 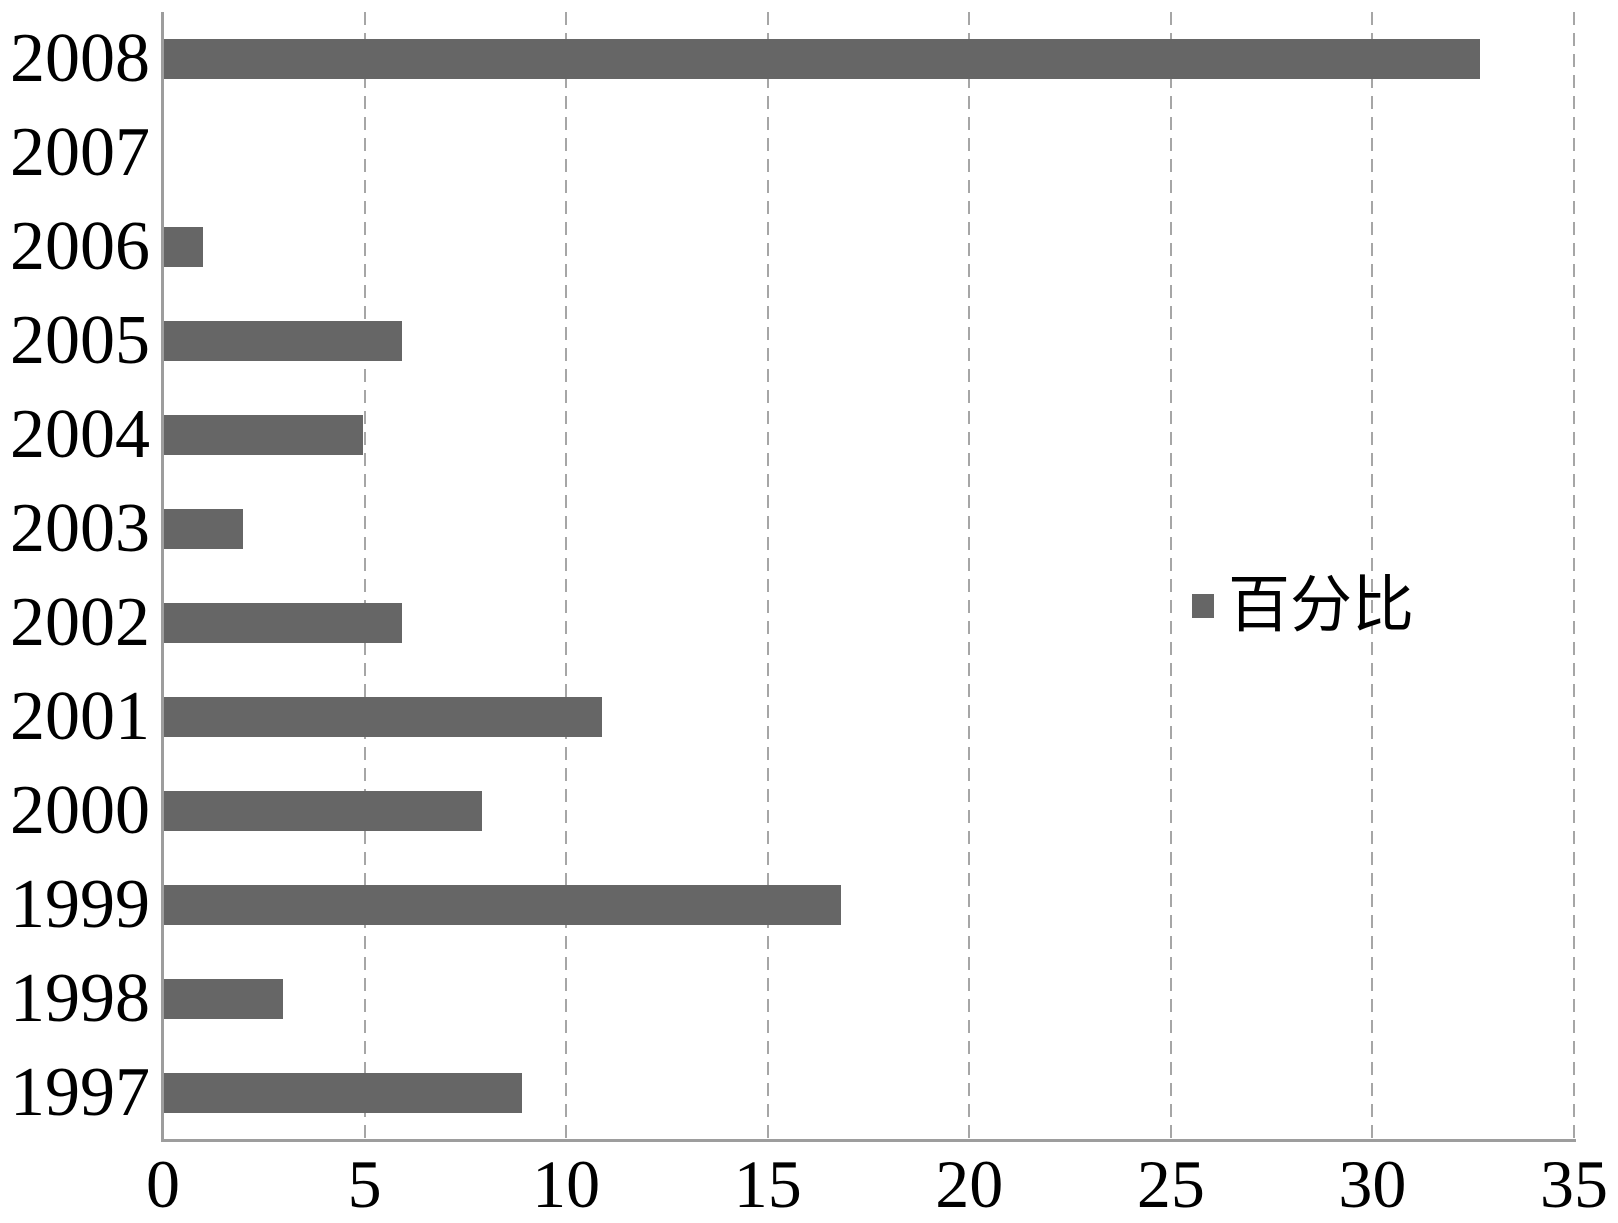 What do you see at coordinates (203, 529) in the screenshot?
I see `bar-2003` at bounding box center [203, 529].